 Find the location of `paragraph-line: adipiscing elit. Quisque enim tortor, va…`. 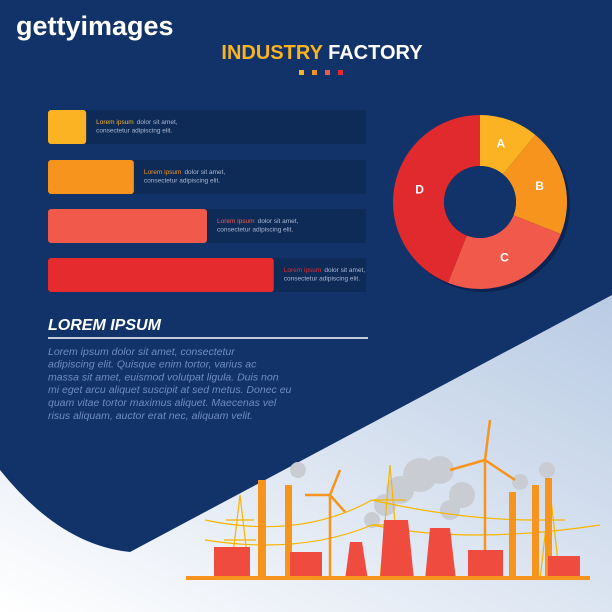

paragraph-line: adipiscing elit. Quisque enim tortor, va… is located at coordinates (152, 365).